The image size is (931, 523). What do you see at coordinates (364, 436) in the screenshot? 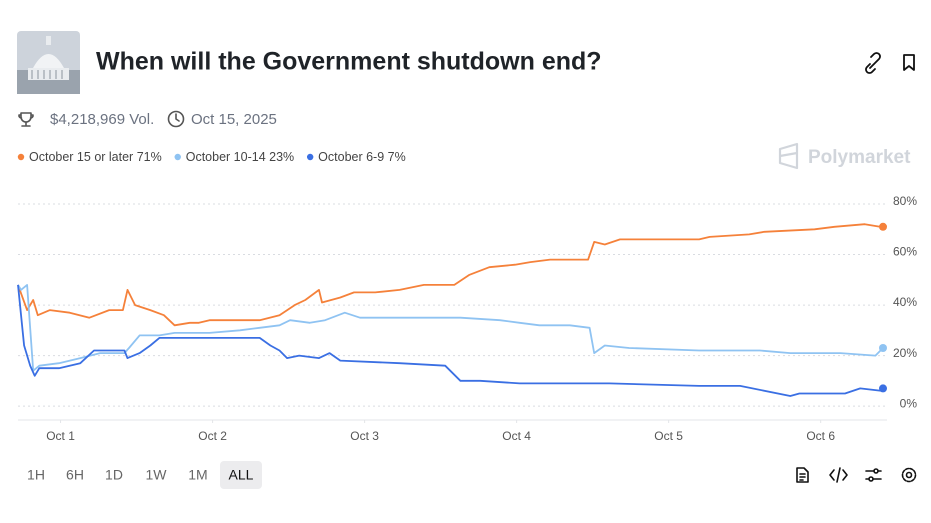
I see `x-tick-label: Oct 3` at bounding box center [364, 436].